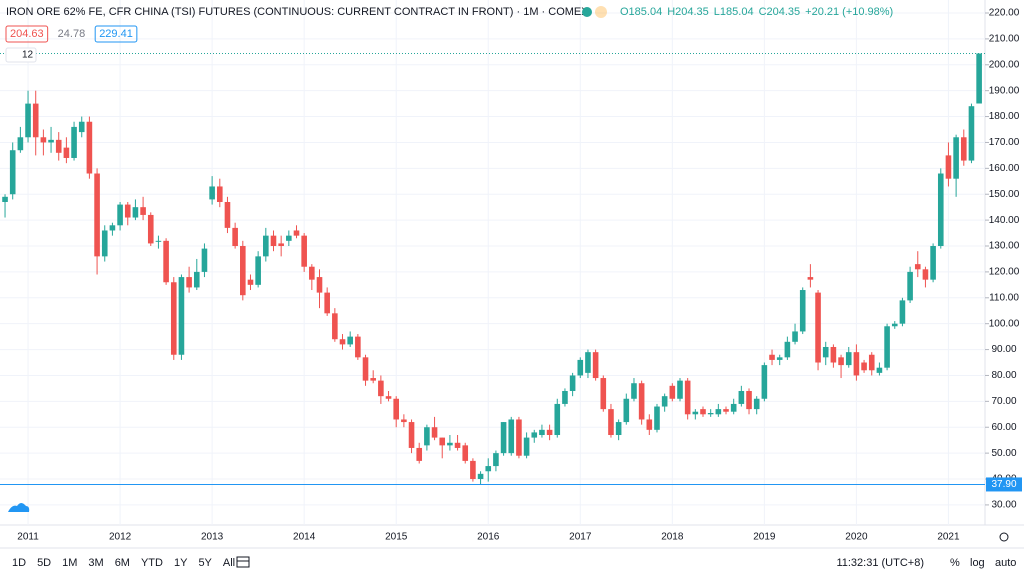 This screenshot has height=581, width=1024. What do you see at coordinates (1004, 484) in the screenshot?
I see `hline-label-box` at bounding box center [1004, 484].